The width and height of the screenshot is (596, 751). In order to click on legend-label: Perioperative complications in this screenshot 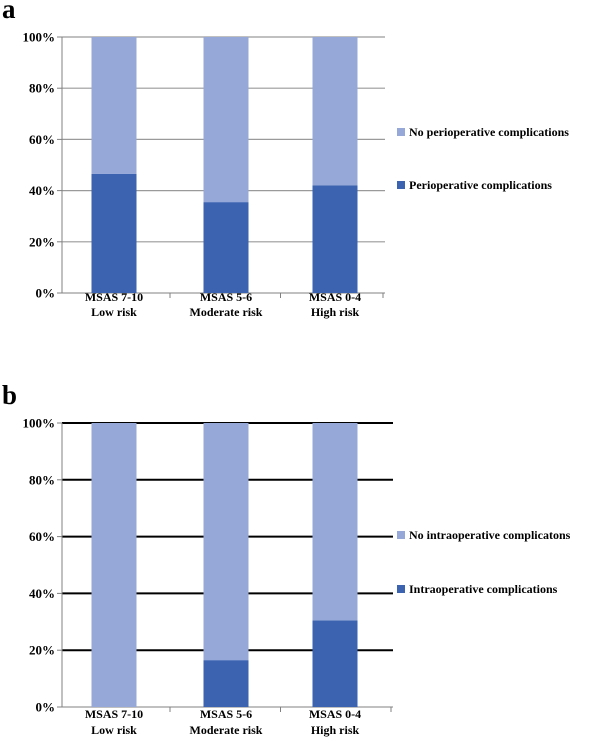, I will do `click(480, 185)`.